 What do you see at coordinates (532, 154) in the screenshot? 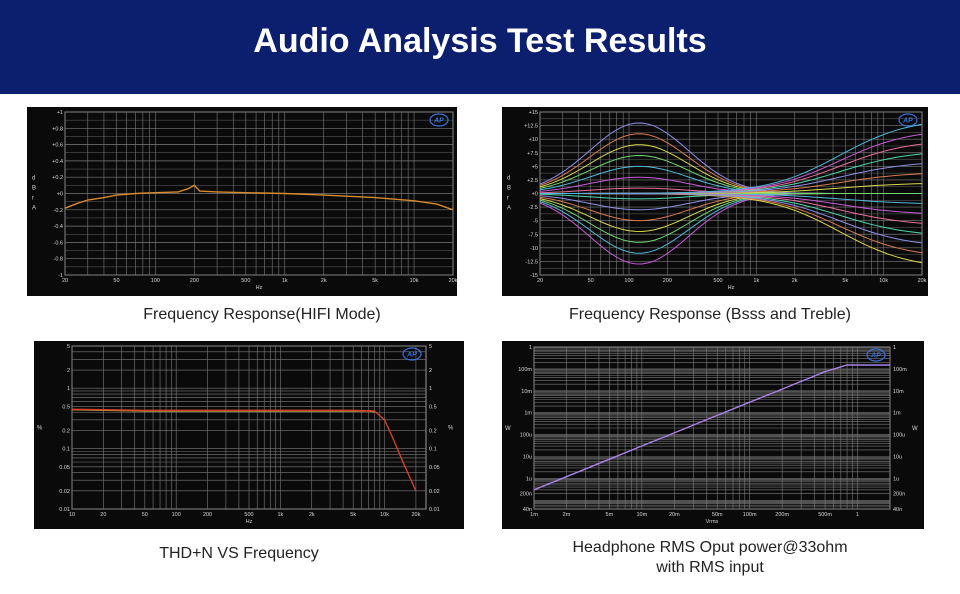
I see `y-tick-label: +7.5` at bounding box center [532, 154].